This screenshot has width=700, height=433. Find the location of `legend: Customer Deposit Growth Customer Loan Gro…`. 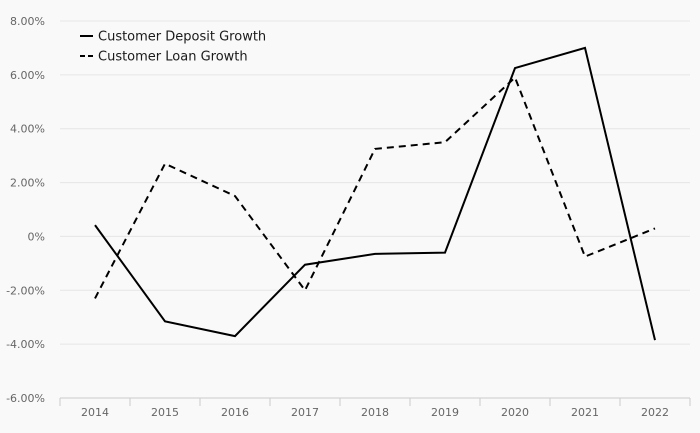

legend: Customer Deposit Growth Customer Loan Gro… is located at coordinates (173, 47).